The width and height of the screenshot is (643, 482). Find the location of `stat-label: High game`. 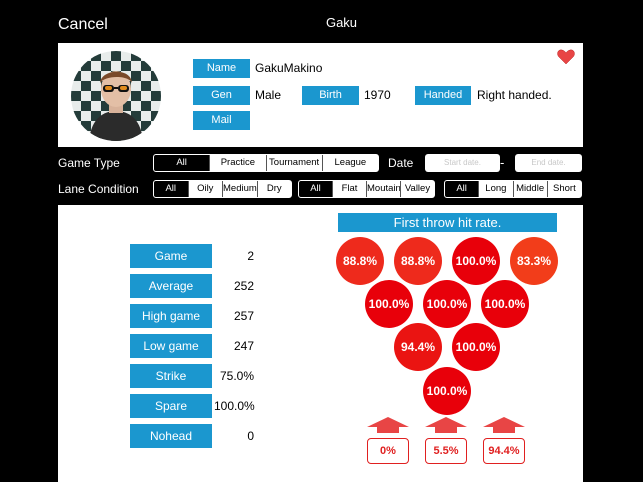

stat-label: High game is located at coordinates (171, 316).